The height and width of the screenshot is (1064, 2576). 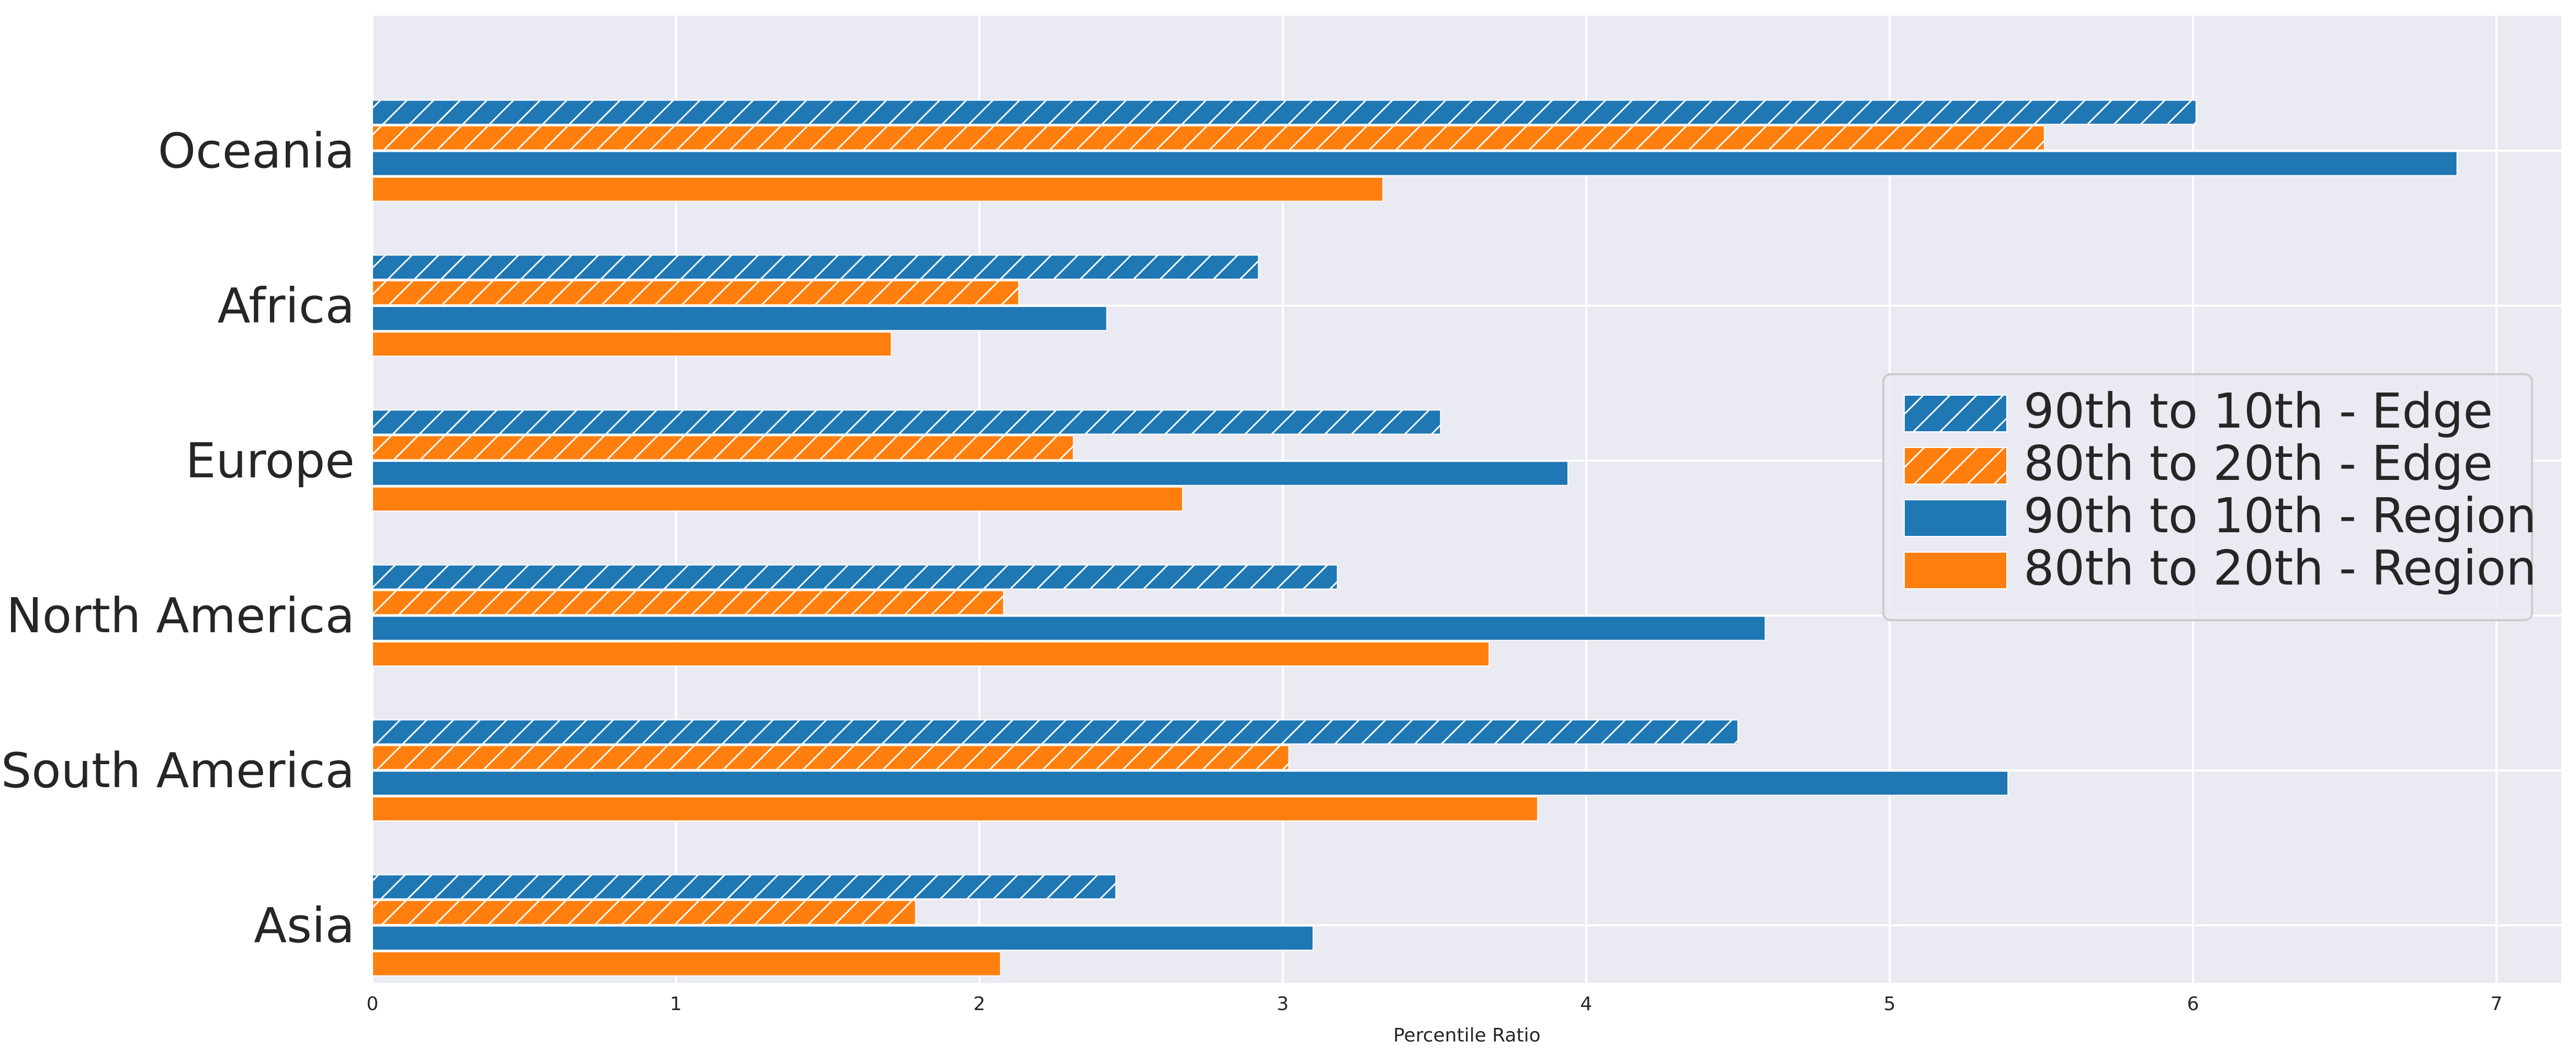 What do you see at coordinates (878, 189) in the screenshot?
I see `bar-oceania-80th-to-20th-region` at bounding box center [878, 189].